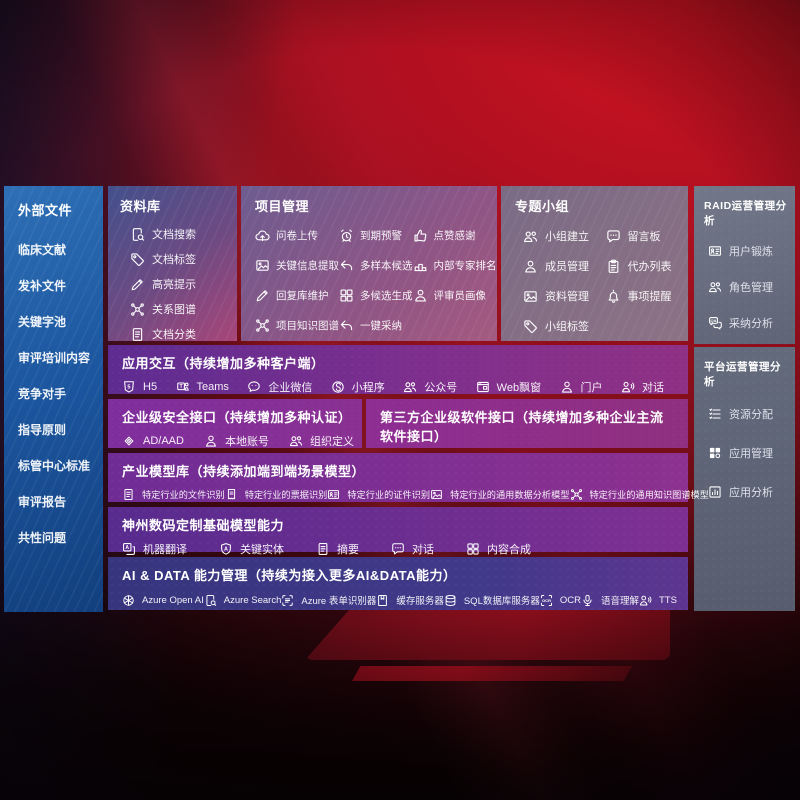 The image size is (800, 800). I want to click on background-laptop-silhouette, so click(487, 631).